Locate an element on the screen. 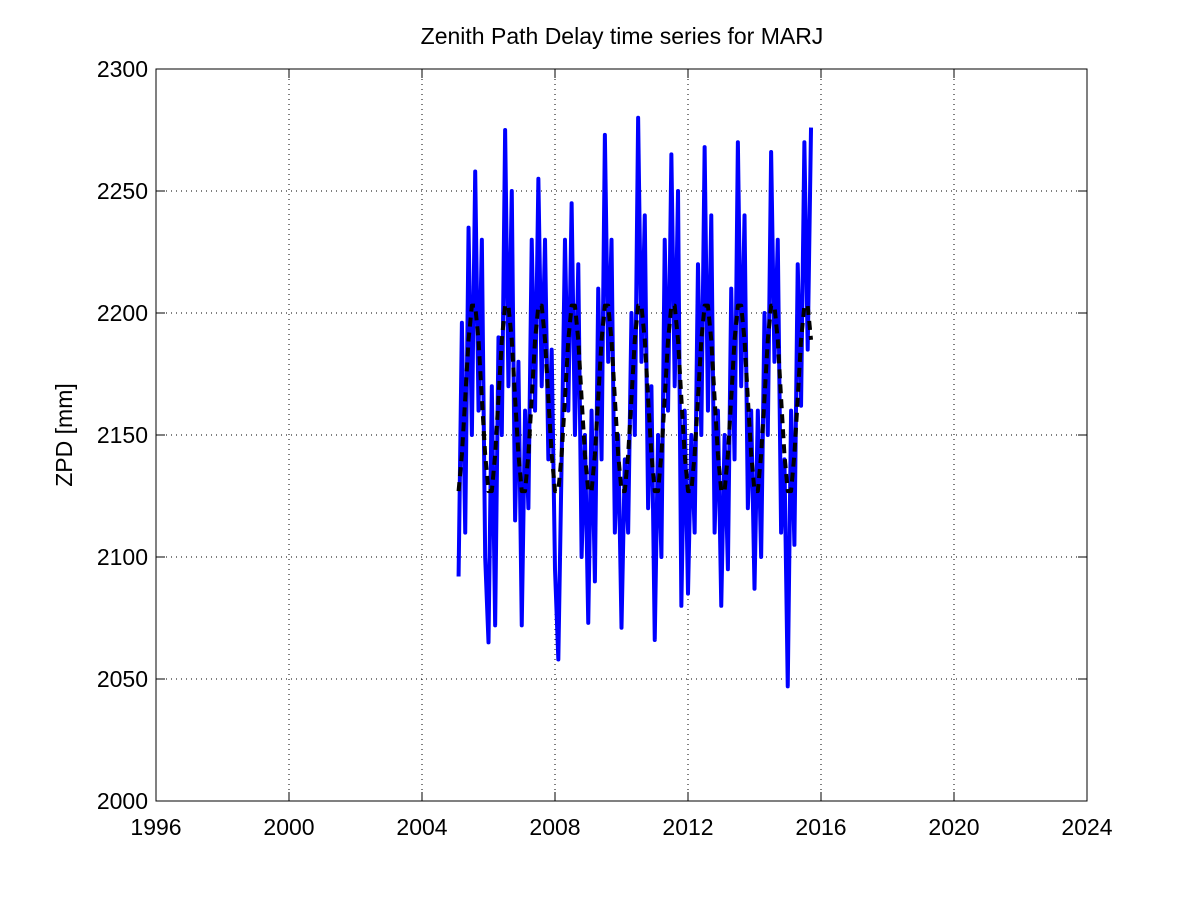 The image size is (1201, 901). y-tick-label: 2000 is located at coordinates (122, 801).